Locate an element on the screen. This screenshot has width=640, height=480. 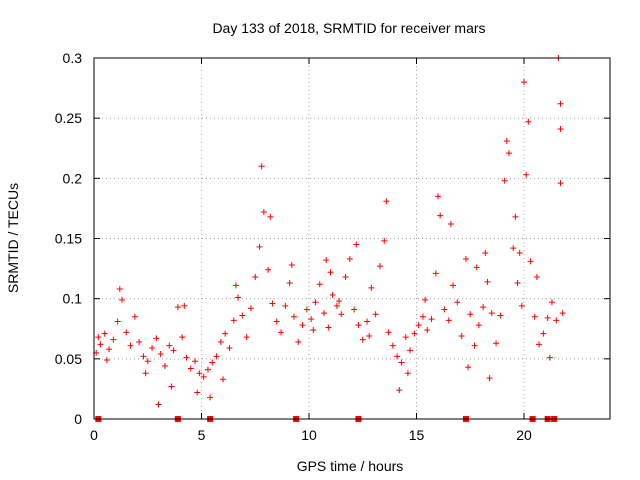
y-tick-label: 0.15 is located at coordinates (68, 239).